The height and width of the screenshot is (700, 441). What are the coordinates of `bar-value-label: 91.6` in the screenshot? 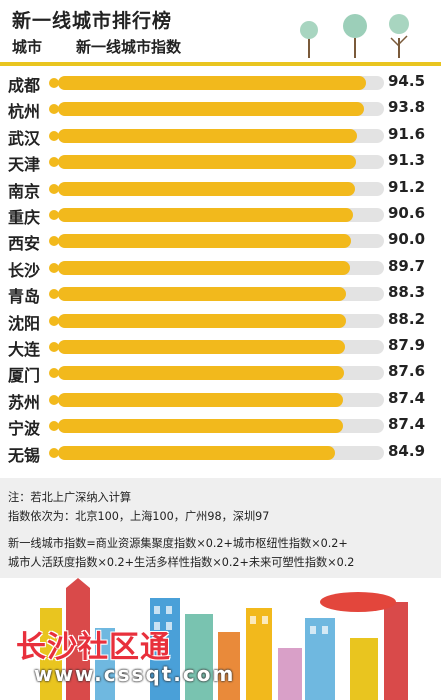 It's located at (407, 133).